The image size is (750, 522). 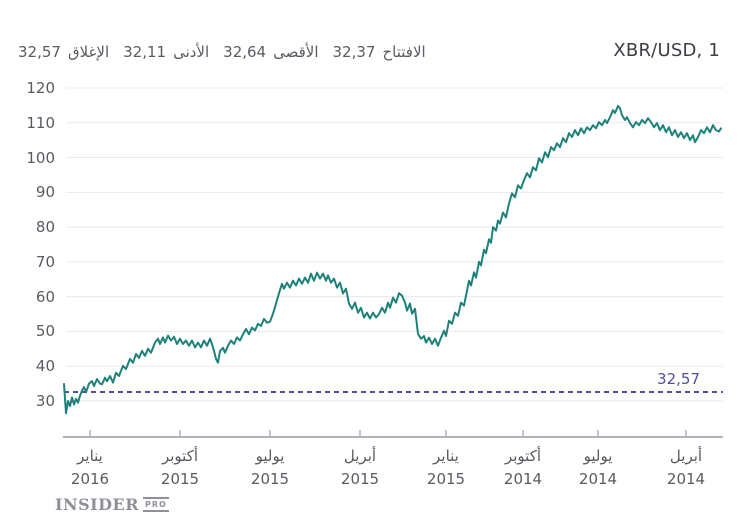 I want to click on y-axis-label: 40, so click(x=45, y=366).